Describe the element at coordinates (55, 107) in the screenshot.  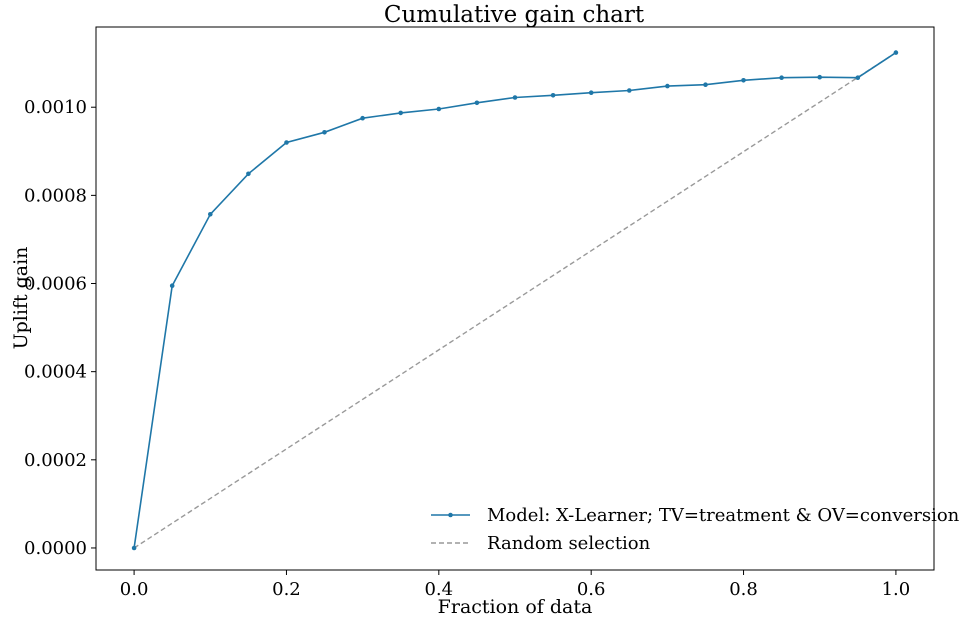
I see `y-tick-label: 0.0010` at that location.